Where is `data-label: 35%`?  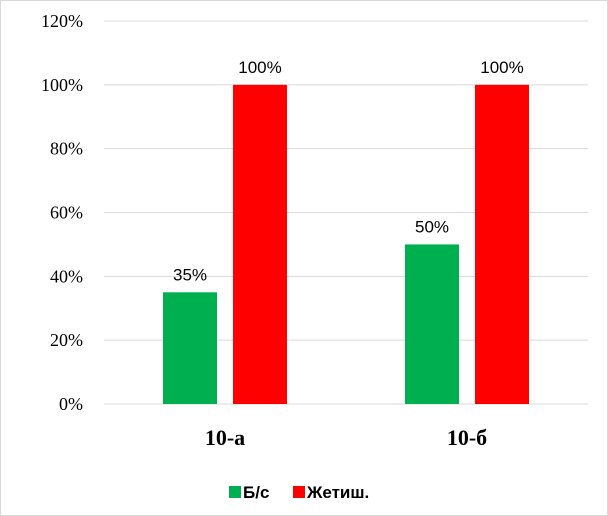
data-label: 35% is located at coordinates (190, 274).